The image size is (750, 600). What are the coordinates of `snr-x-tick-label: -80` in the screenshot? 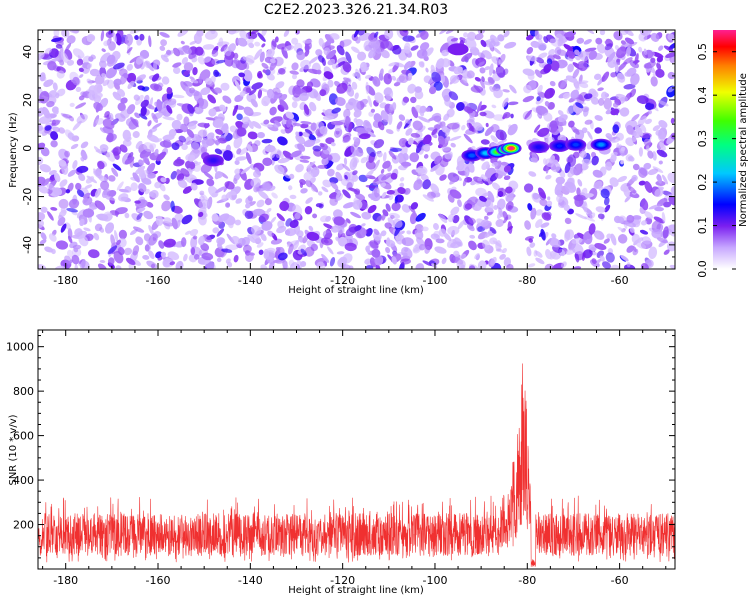 It's located at (527, 580).